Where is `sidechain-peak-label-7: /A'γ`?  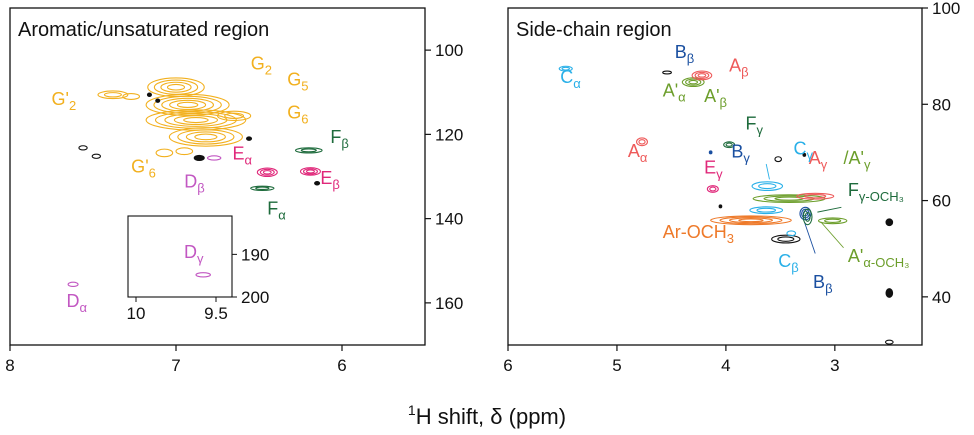
sidechain-peak-label-7: /A'γ is located at coordinates (857, 160).